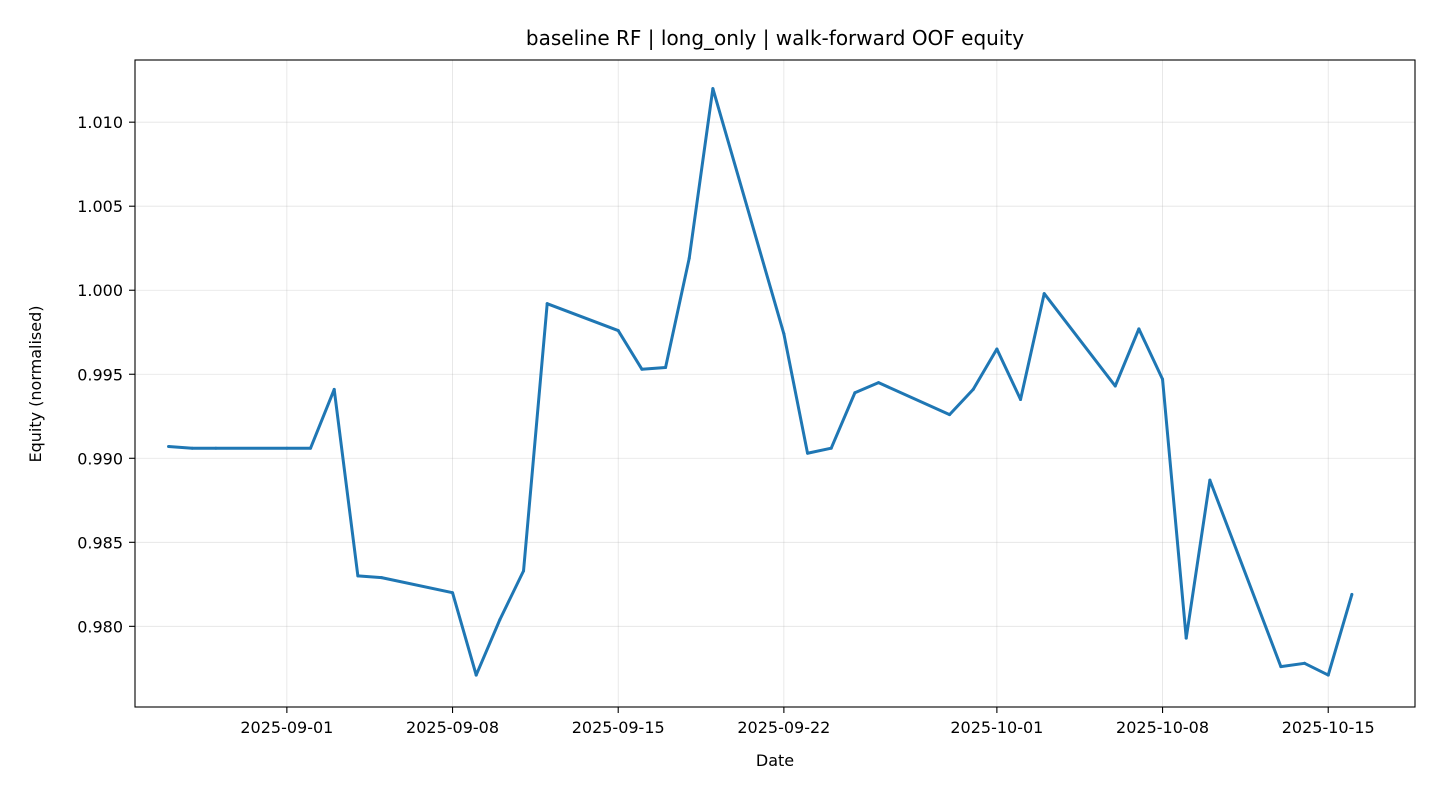 This screenshot has height=800, width=1440. What do you see at coordinates (100, 290) in the screenshot?
I see `y-tick-label: 1.000` at bounding box center [100, 290].